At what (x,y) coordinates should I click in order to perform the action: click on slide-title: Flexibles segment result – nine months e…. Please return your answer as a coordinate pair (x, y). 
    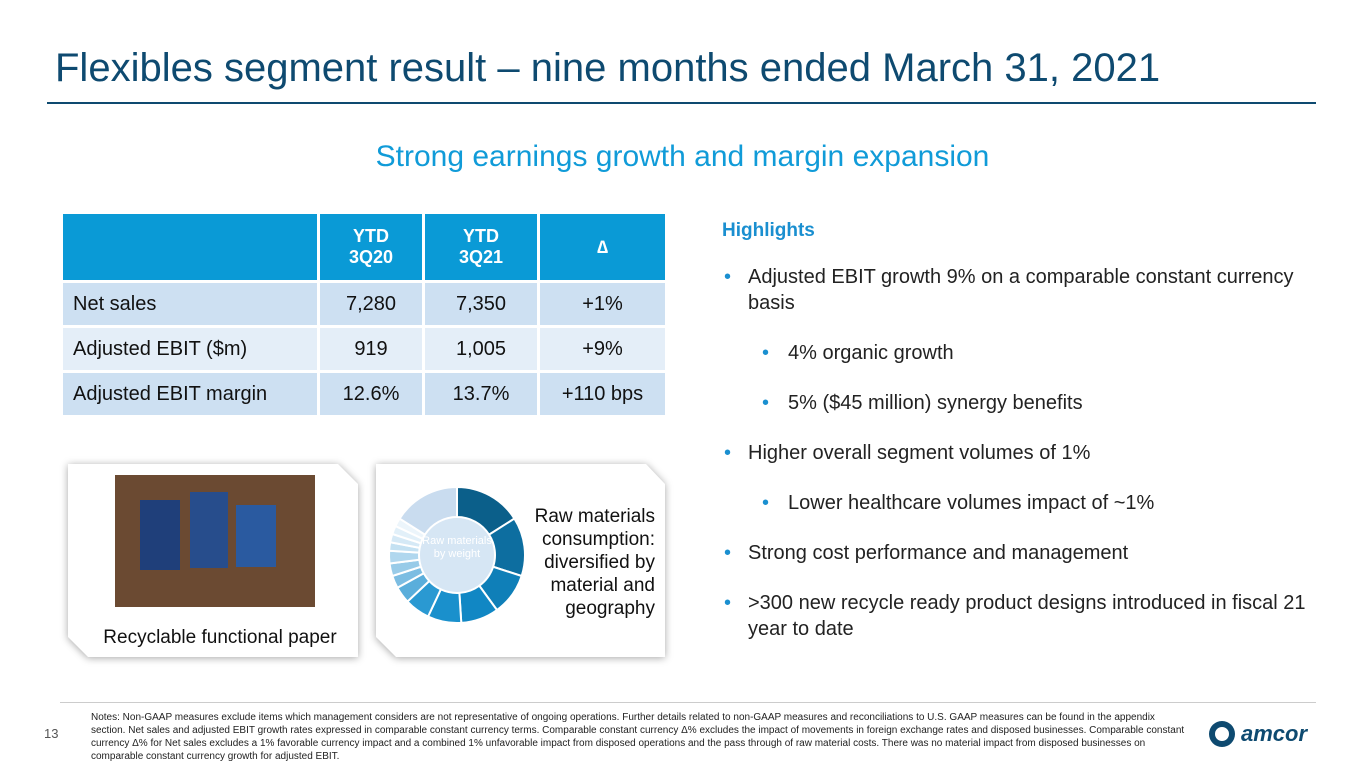
    Looking at the image, I should click on (608, 68).